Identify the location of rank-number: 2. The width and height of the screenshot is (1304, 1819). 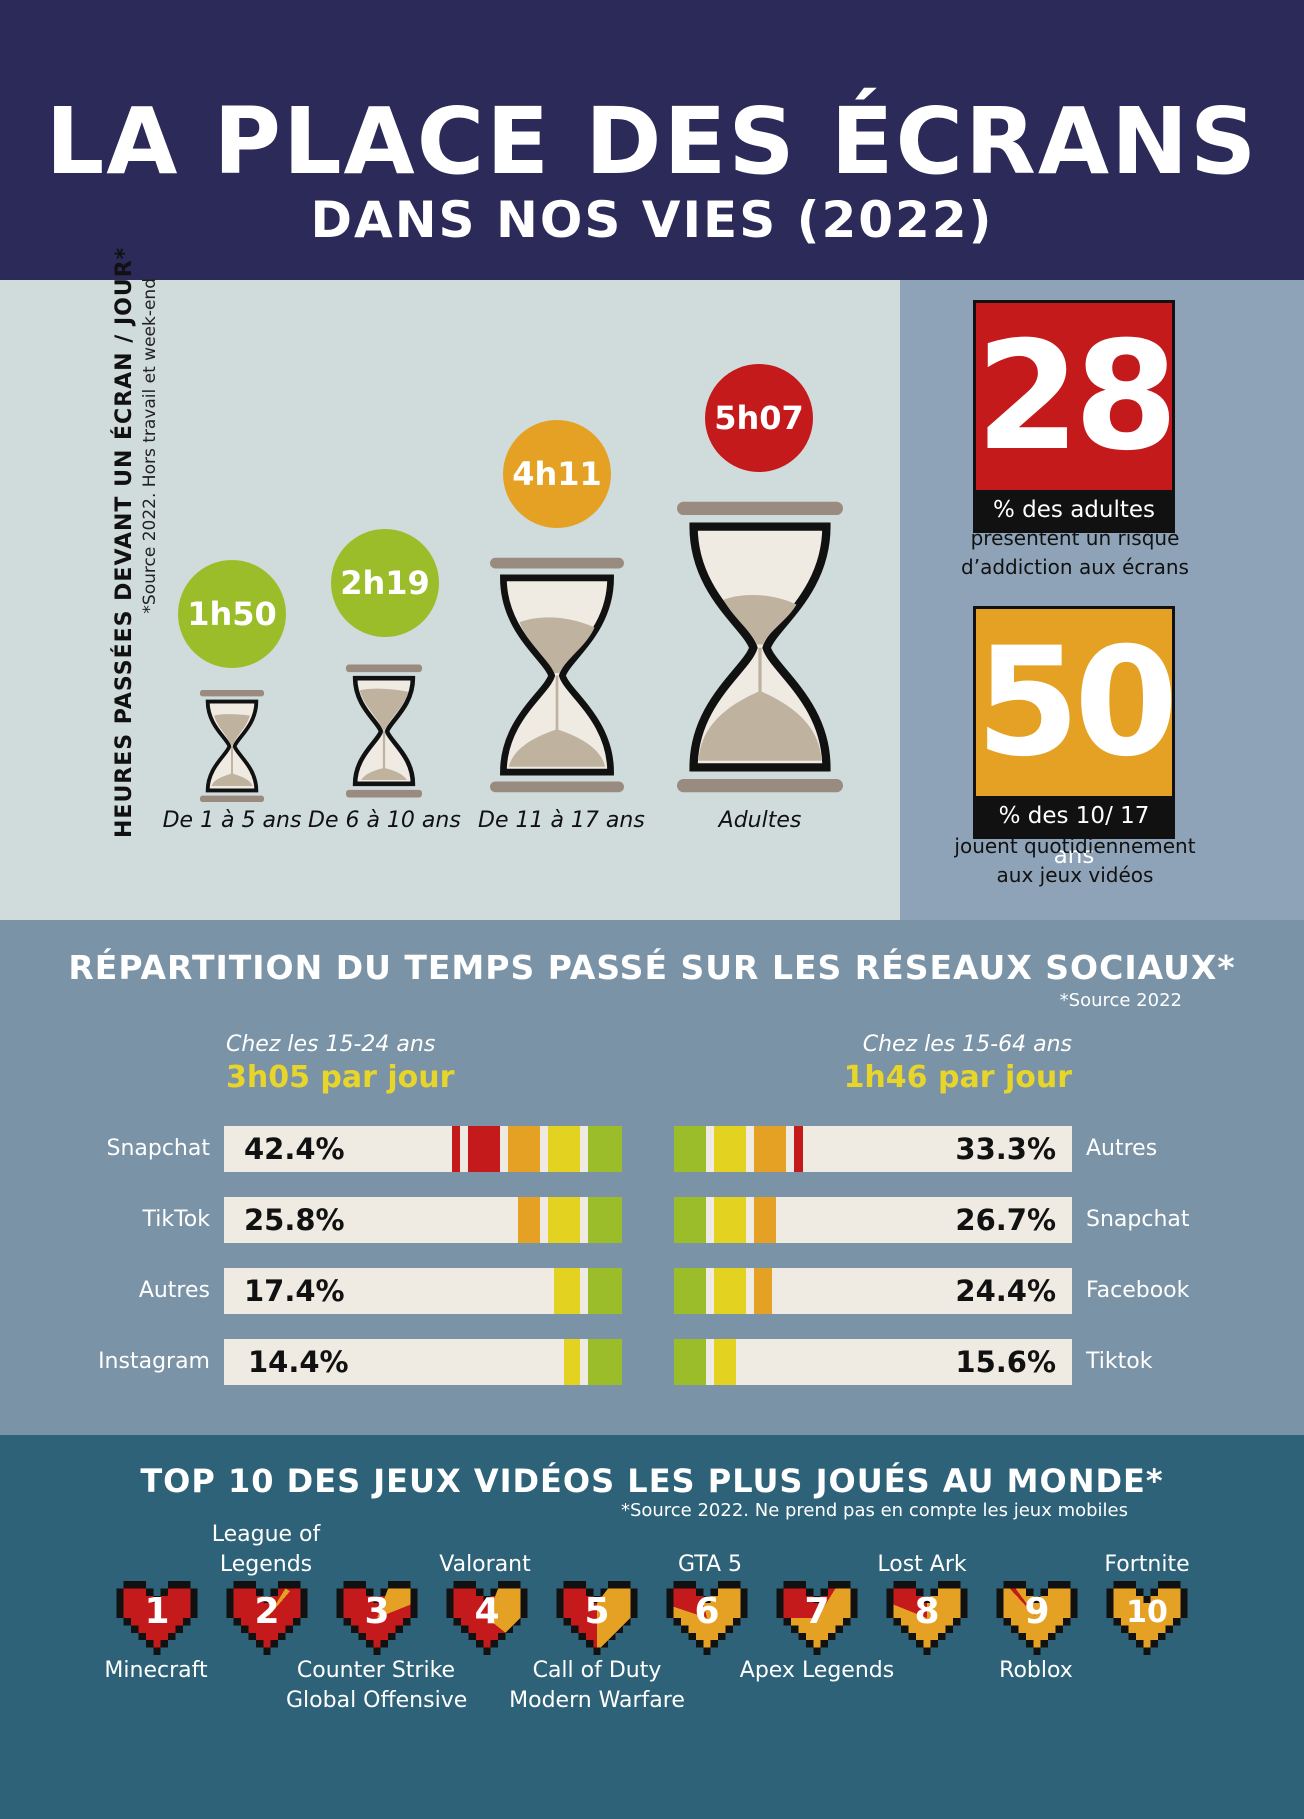
(267, 1611).